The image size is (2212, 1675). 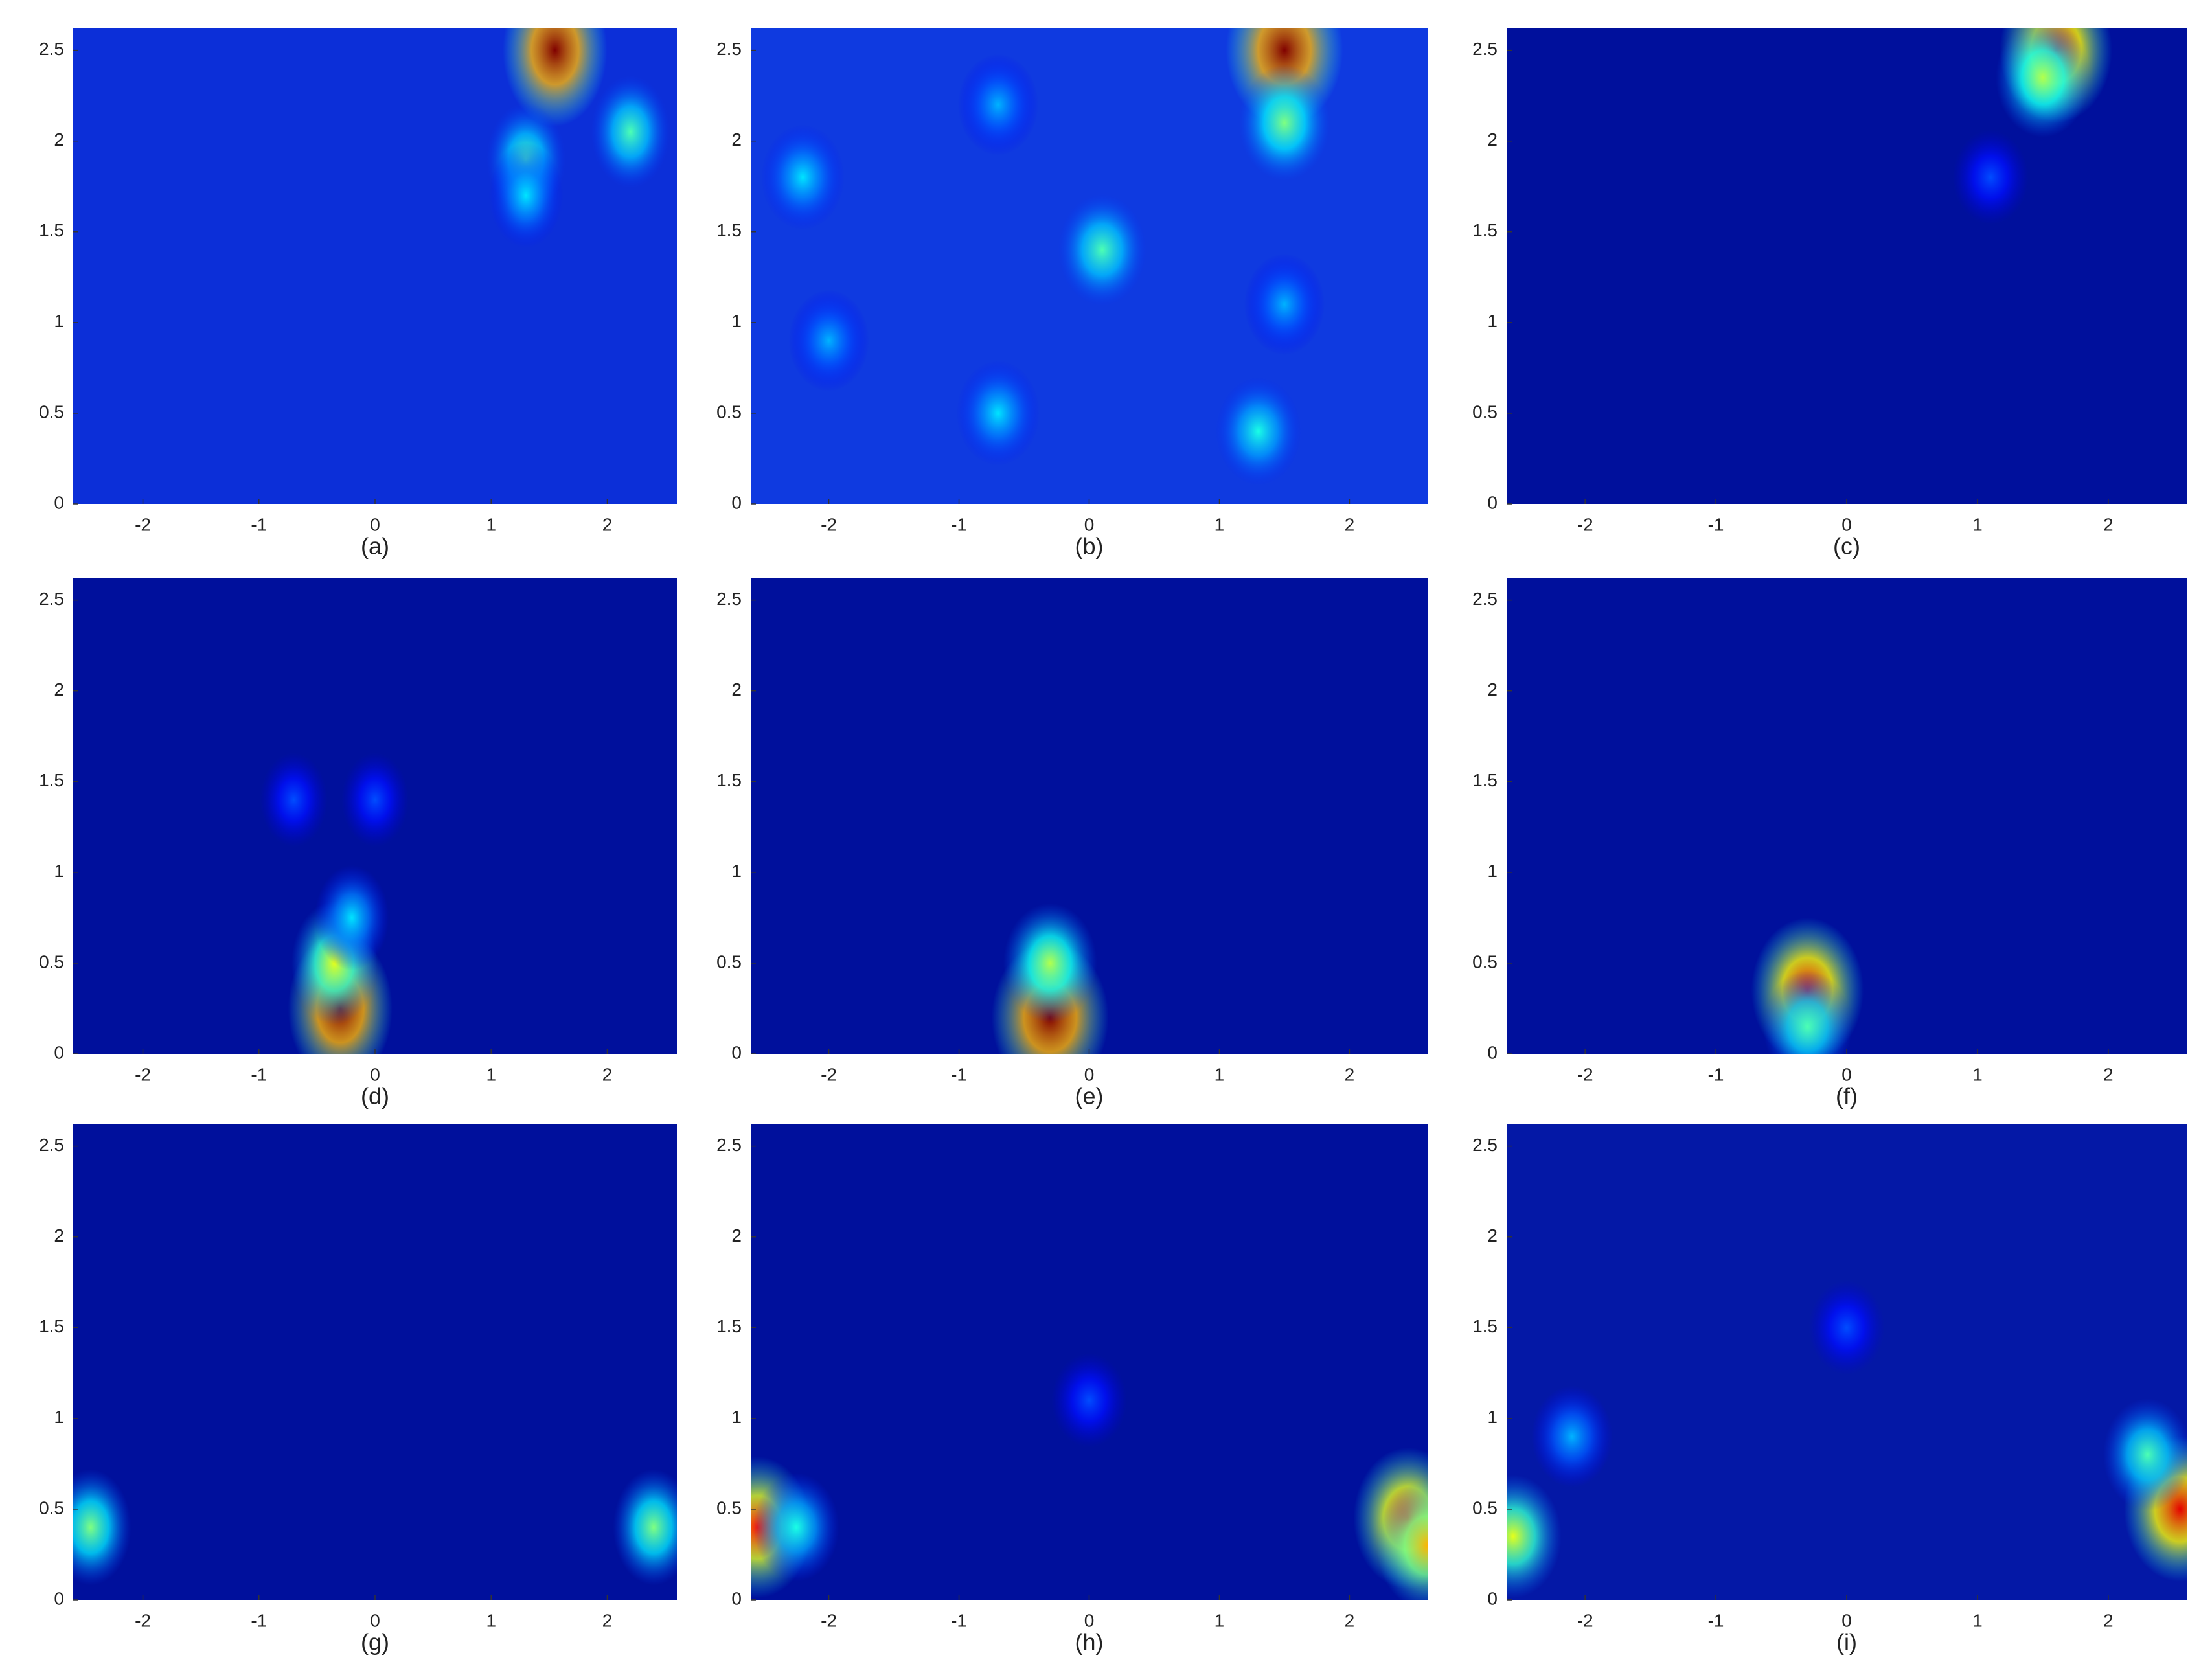 What do you see at coordinates (375, 1362) in the screenshot?
I see `plot-background` at bounding box center [375, 1362].